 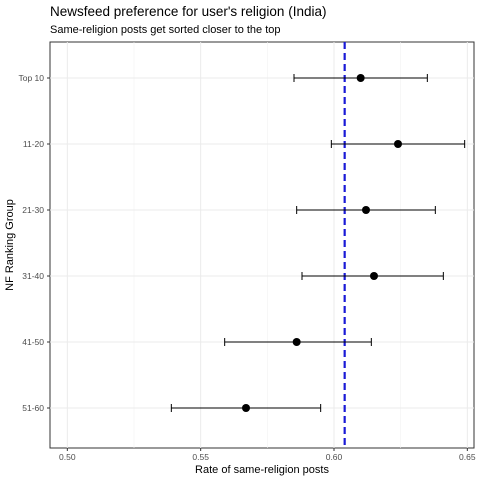 What do you see at coordinates (31, 78) in the screenshot?
I see `y-tick-label: Top 10` at bounding box center [31, 78].